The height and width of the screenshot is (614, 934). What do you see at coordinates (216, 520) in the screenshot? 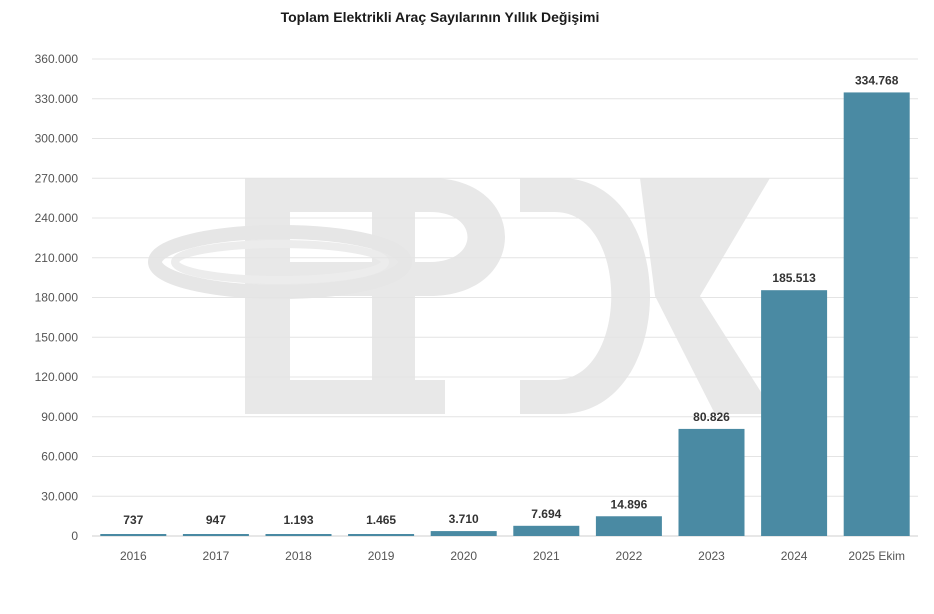
I see `data-label: 947` at bounding box center [216, 520].